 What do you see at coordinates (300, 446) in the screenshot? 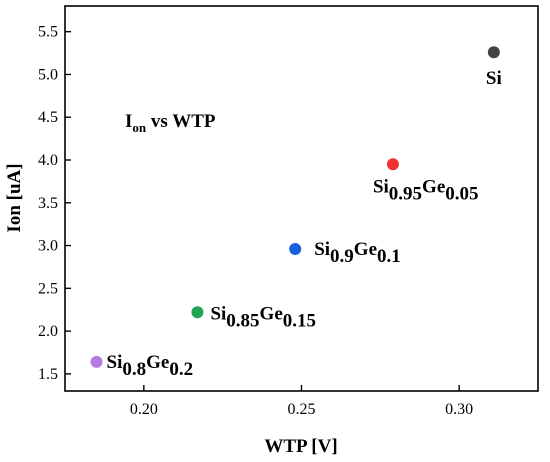
I see `x-axis-title: WTP [V]` at bounding box center [300, 446].